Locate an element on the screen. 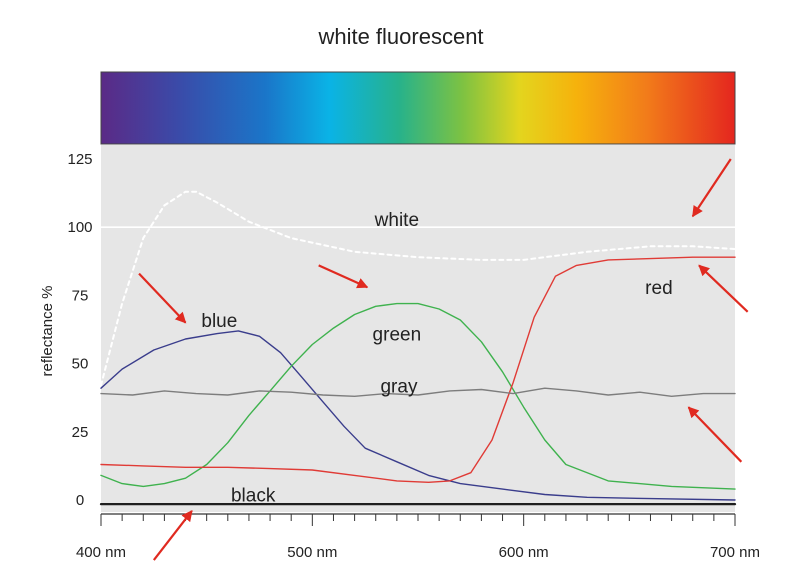 This screenshot has height=580, width=800. y-tick-label-100: 100 is located at coordinates (79, 227).